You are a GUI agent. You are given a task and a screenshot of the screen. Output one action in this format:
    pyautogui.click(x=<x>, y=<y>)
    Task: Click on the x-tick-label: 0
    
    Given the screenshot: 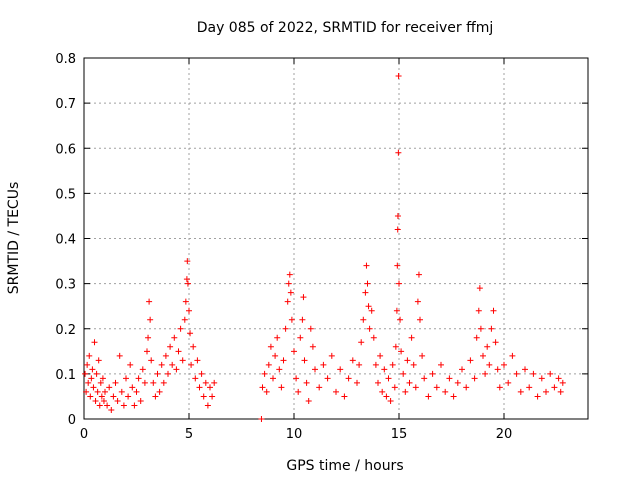 What is the action you would take?
    pyautogui.click(x=84, y=434)
    